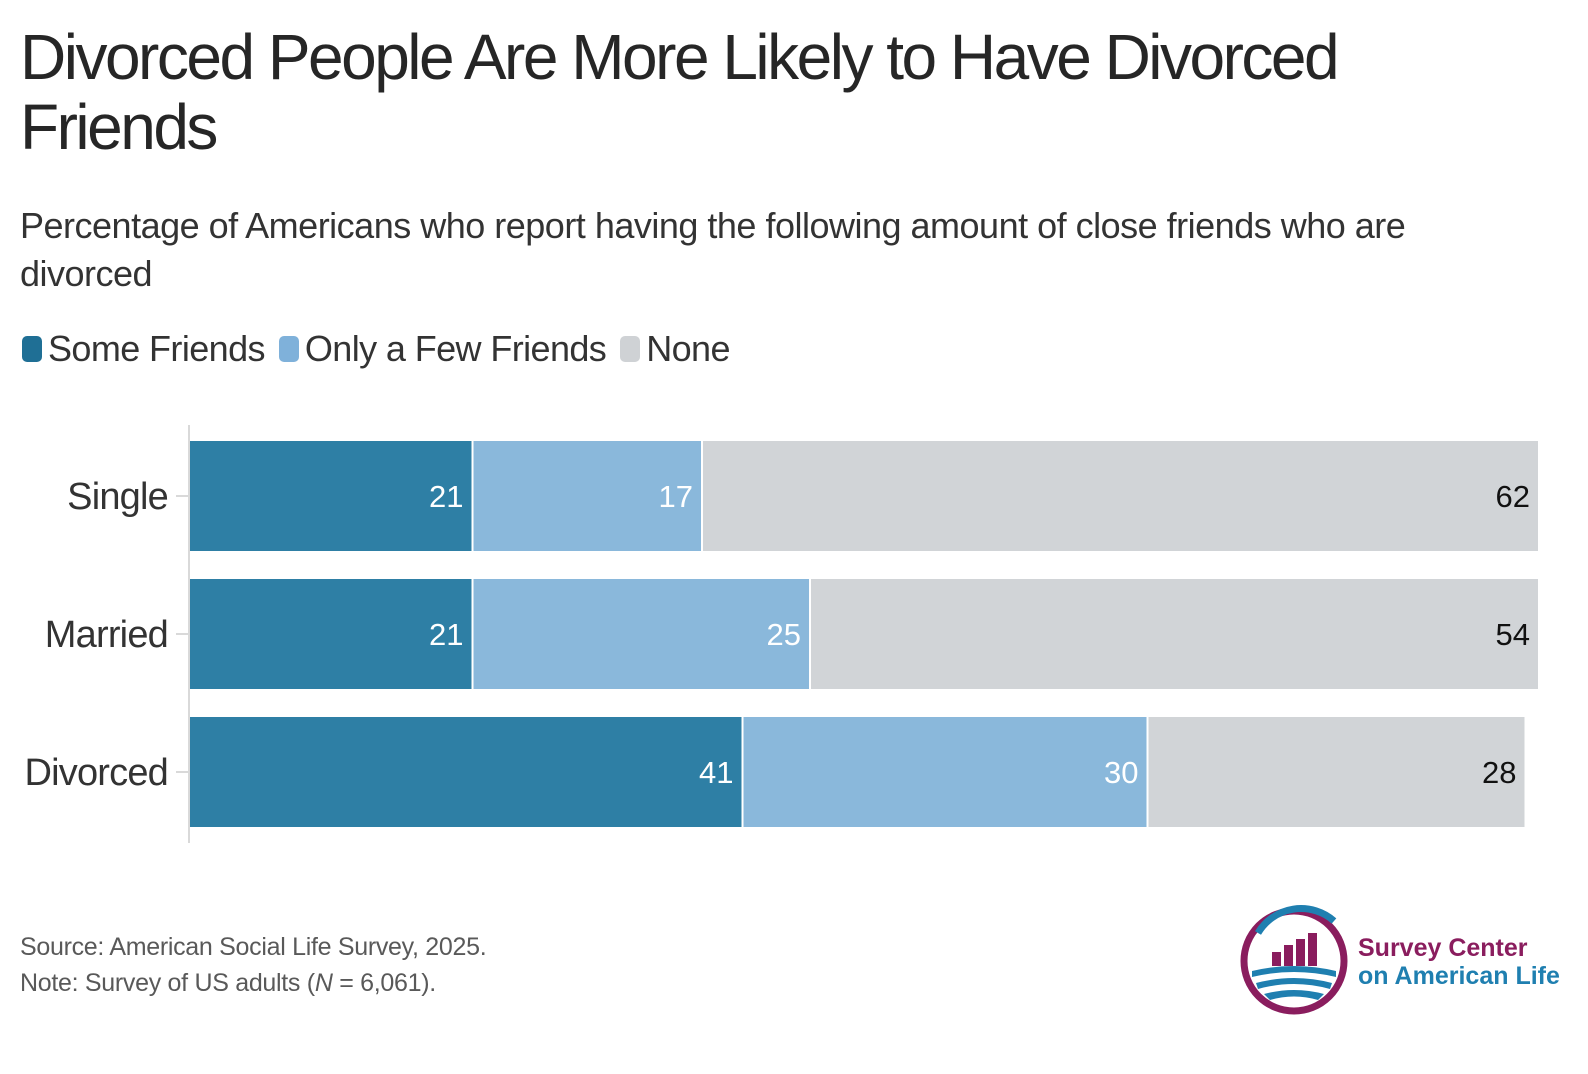 The width and height of the screenshot is (1588, 1074). What do you see at coordinates (228, 983) in the screenshot?
I see `sample-note: Note: Survey of US adults (N = 6,061).` at bounding box center [228, 983].